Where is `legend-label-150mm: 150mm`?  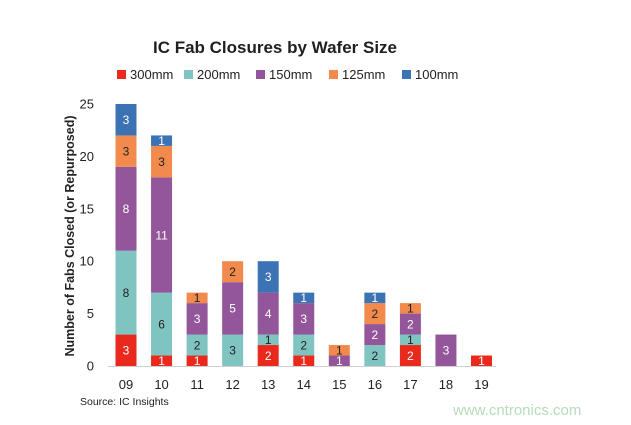 legend-label-150mm: 150mm is located at coordinates (290, 74).